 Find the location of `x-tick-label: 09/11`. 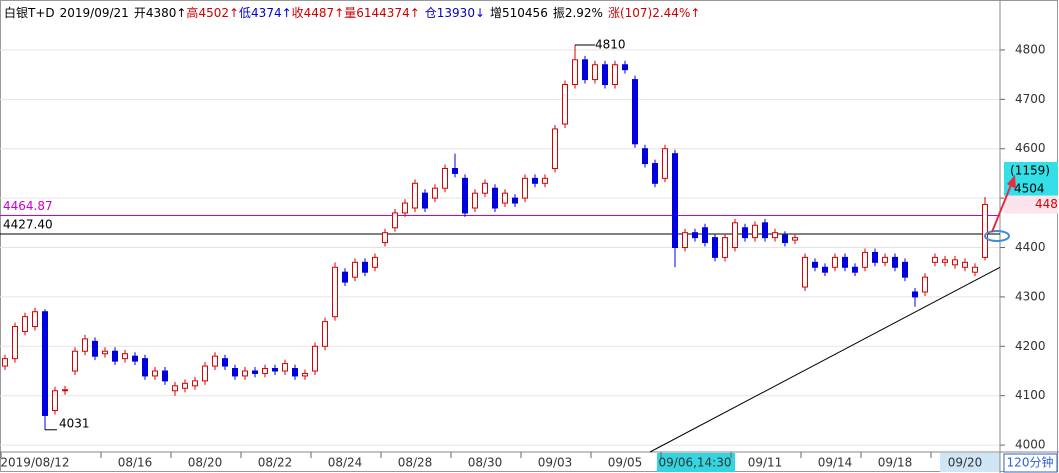

x-tick-label: 09/11 is located at coordinates (765, 463).